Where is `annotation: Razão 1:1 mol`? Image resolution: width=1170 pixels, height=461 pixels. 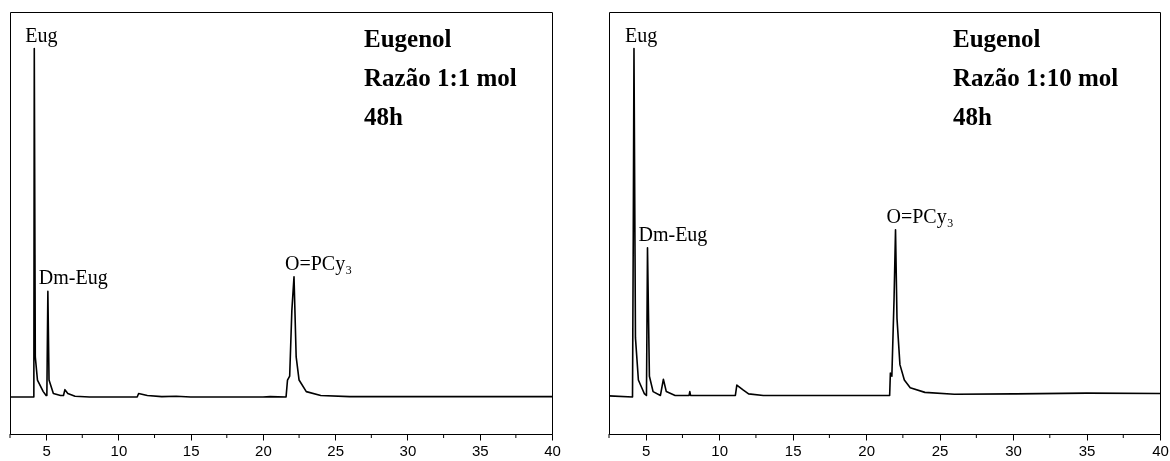 annotation: Razão 1:1 mol is located at coordinates (440, 77).